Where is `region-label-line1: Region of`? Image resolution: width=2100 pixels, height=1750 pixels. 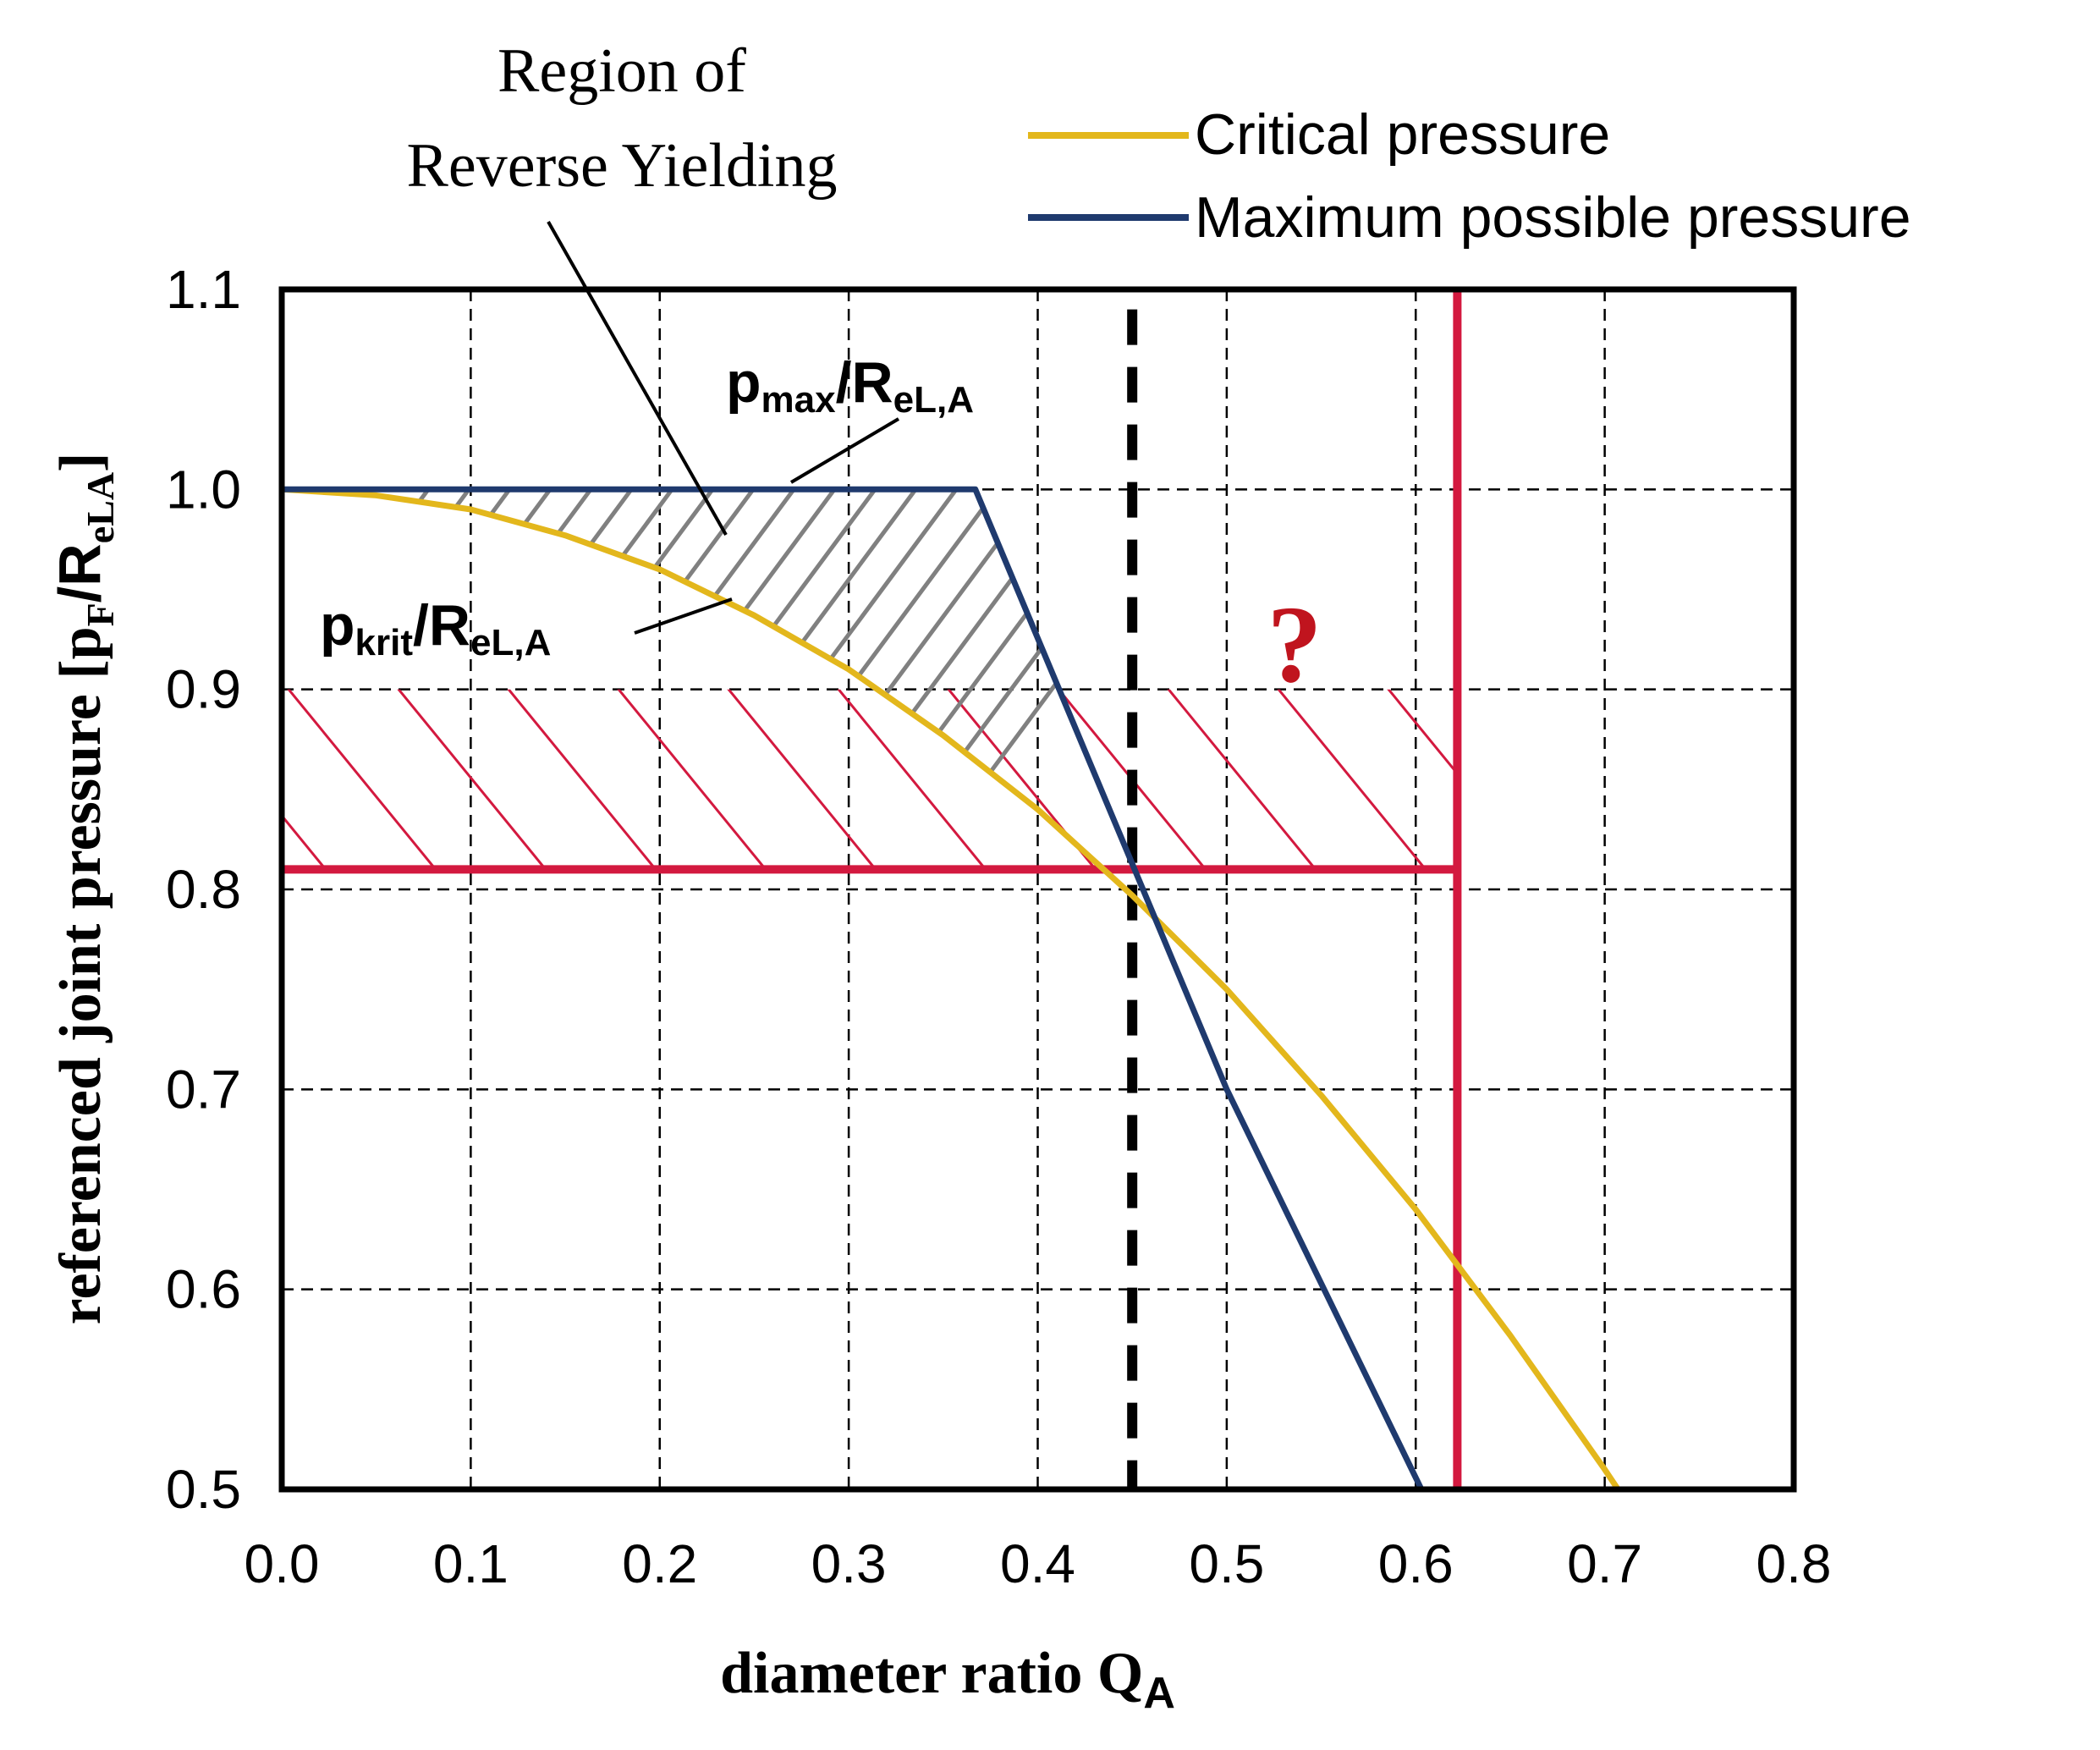 region-label-line1: Region of is located at coordinates (622, 71).